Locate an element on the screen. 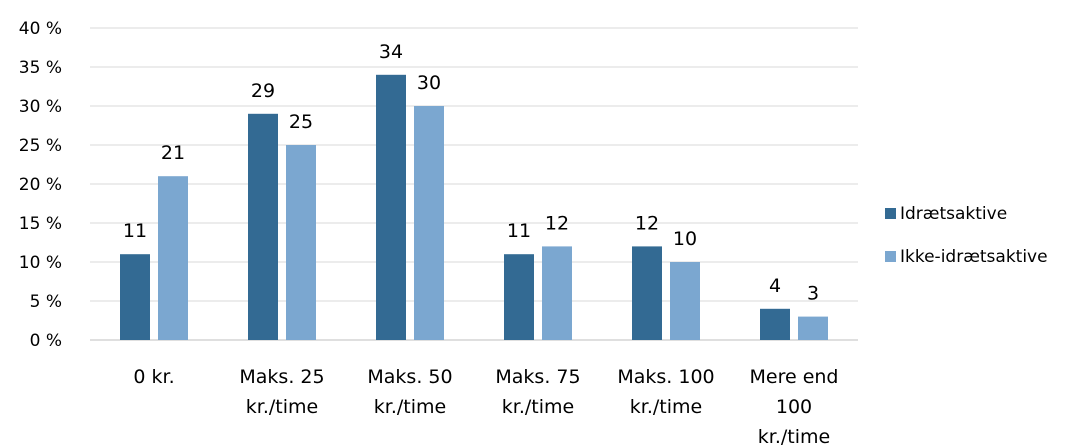 The image size is (1070, 448). x-category-label: Maks. 25 is located at coordinates (281, 377).